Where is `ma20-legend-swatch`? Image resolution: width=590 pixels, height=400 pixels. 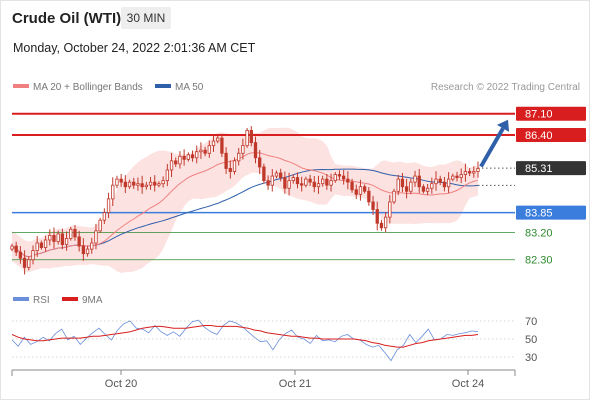 ma20-legend-swatch is located at coordinates (21, 86).